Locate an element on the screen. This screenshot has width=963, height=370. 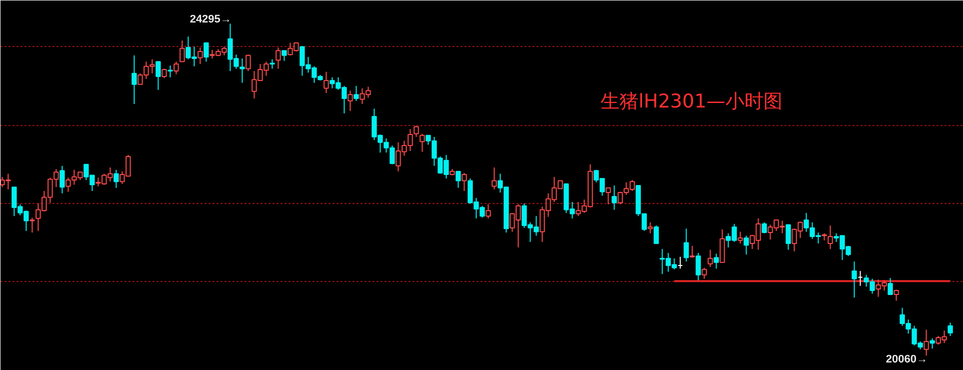
annotation: 20060→ is located at coordinates (907, 360).